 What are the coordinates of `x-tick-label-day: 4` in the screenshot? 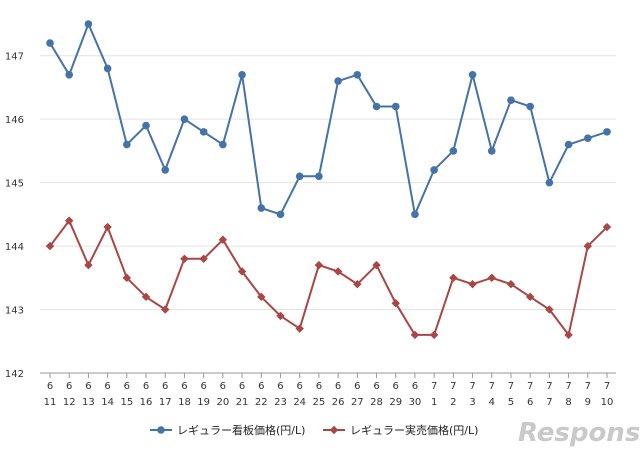 It's located at (492, 402).